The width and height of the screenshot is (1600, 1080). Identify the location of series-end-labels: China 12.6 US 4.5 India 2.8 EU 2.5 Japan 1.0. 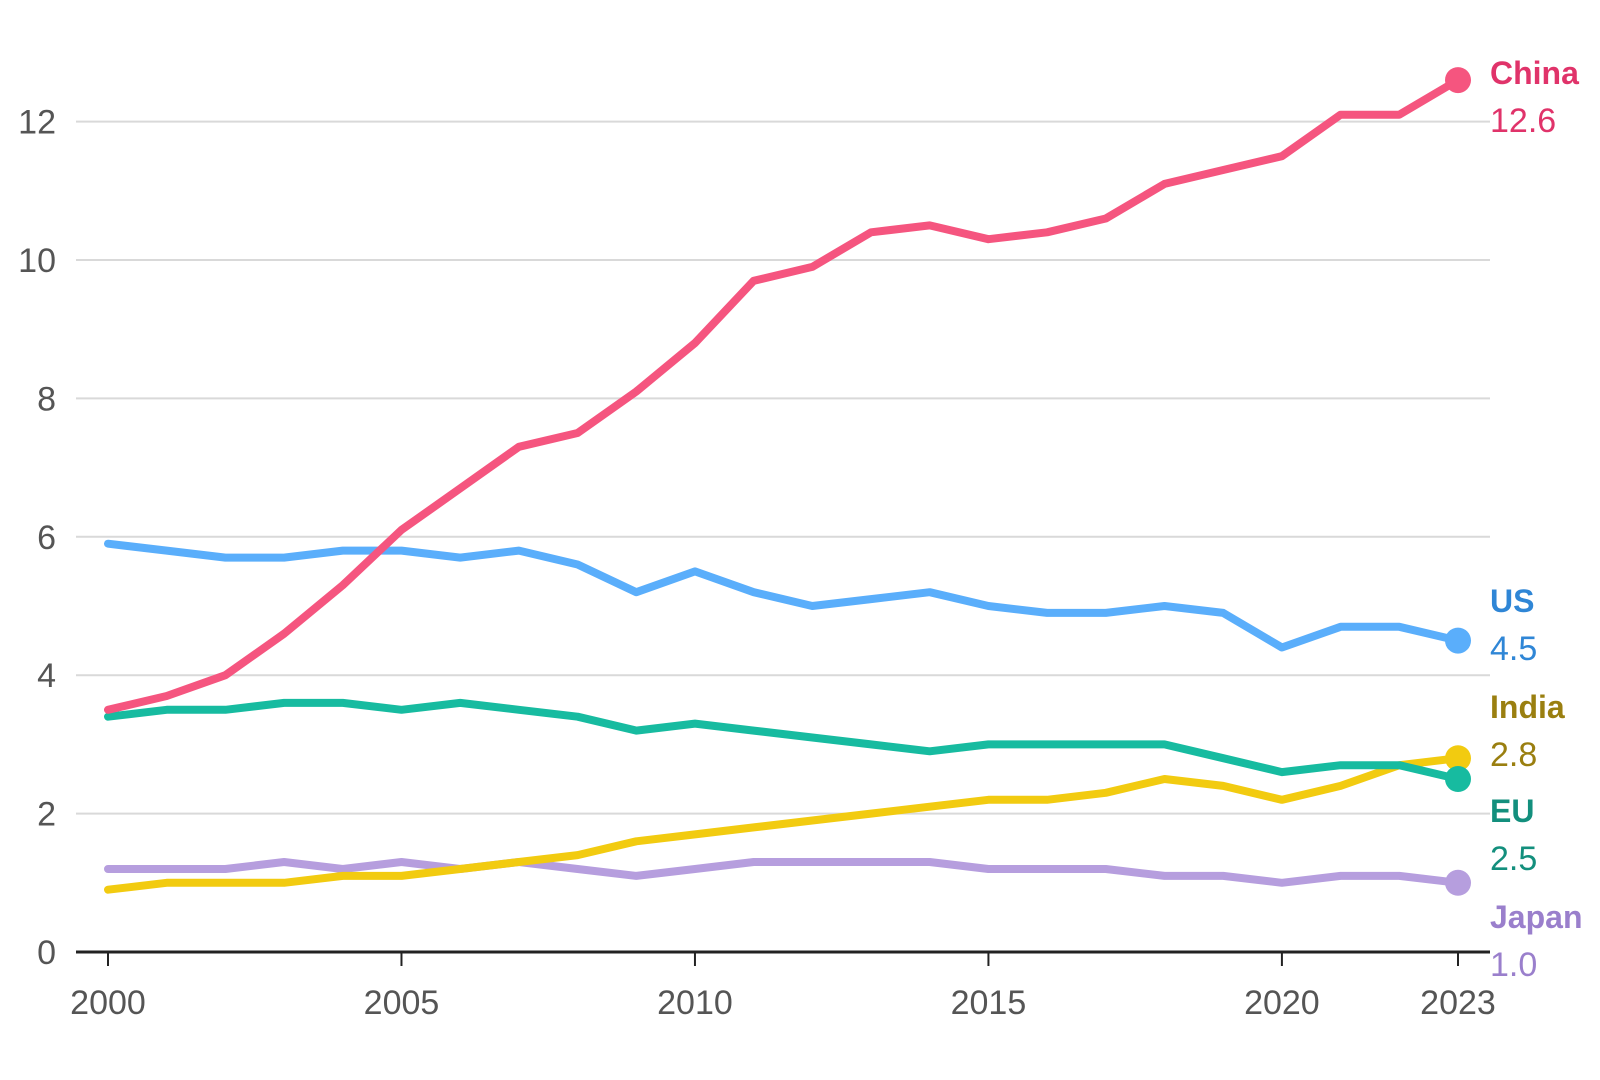
(1536, 519).